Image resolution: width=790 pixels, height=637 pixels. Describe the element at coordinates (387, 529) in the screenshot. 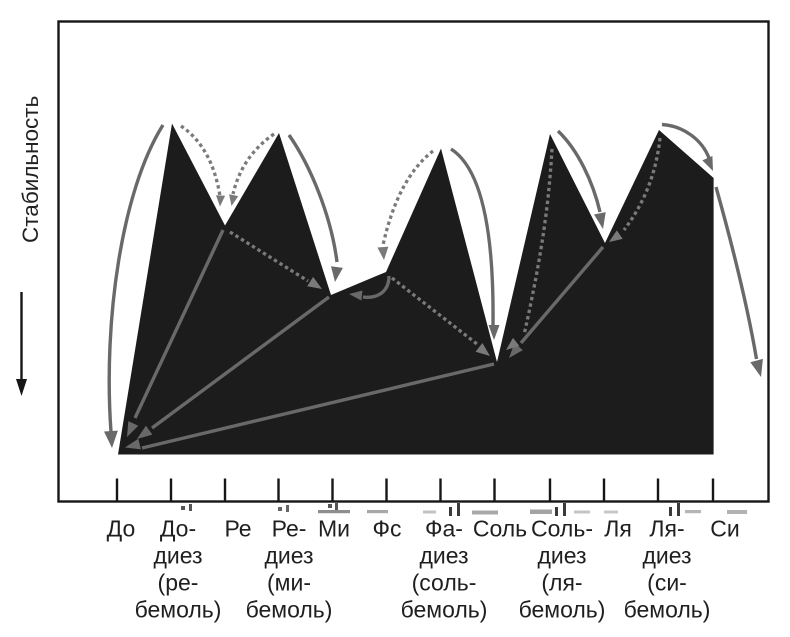

I see `svg-text: Фс` at that location.